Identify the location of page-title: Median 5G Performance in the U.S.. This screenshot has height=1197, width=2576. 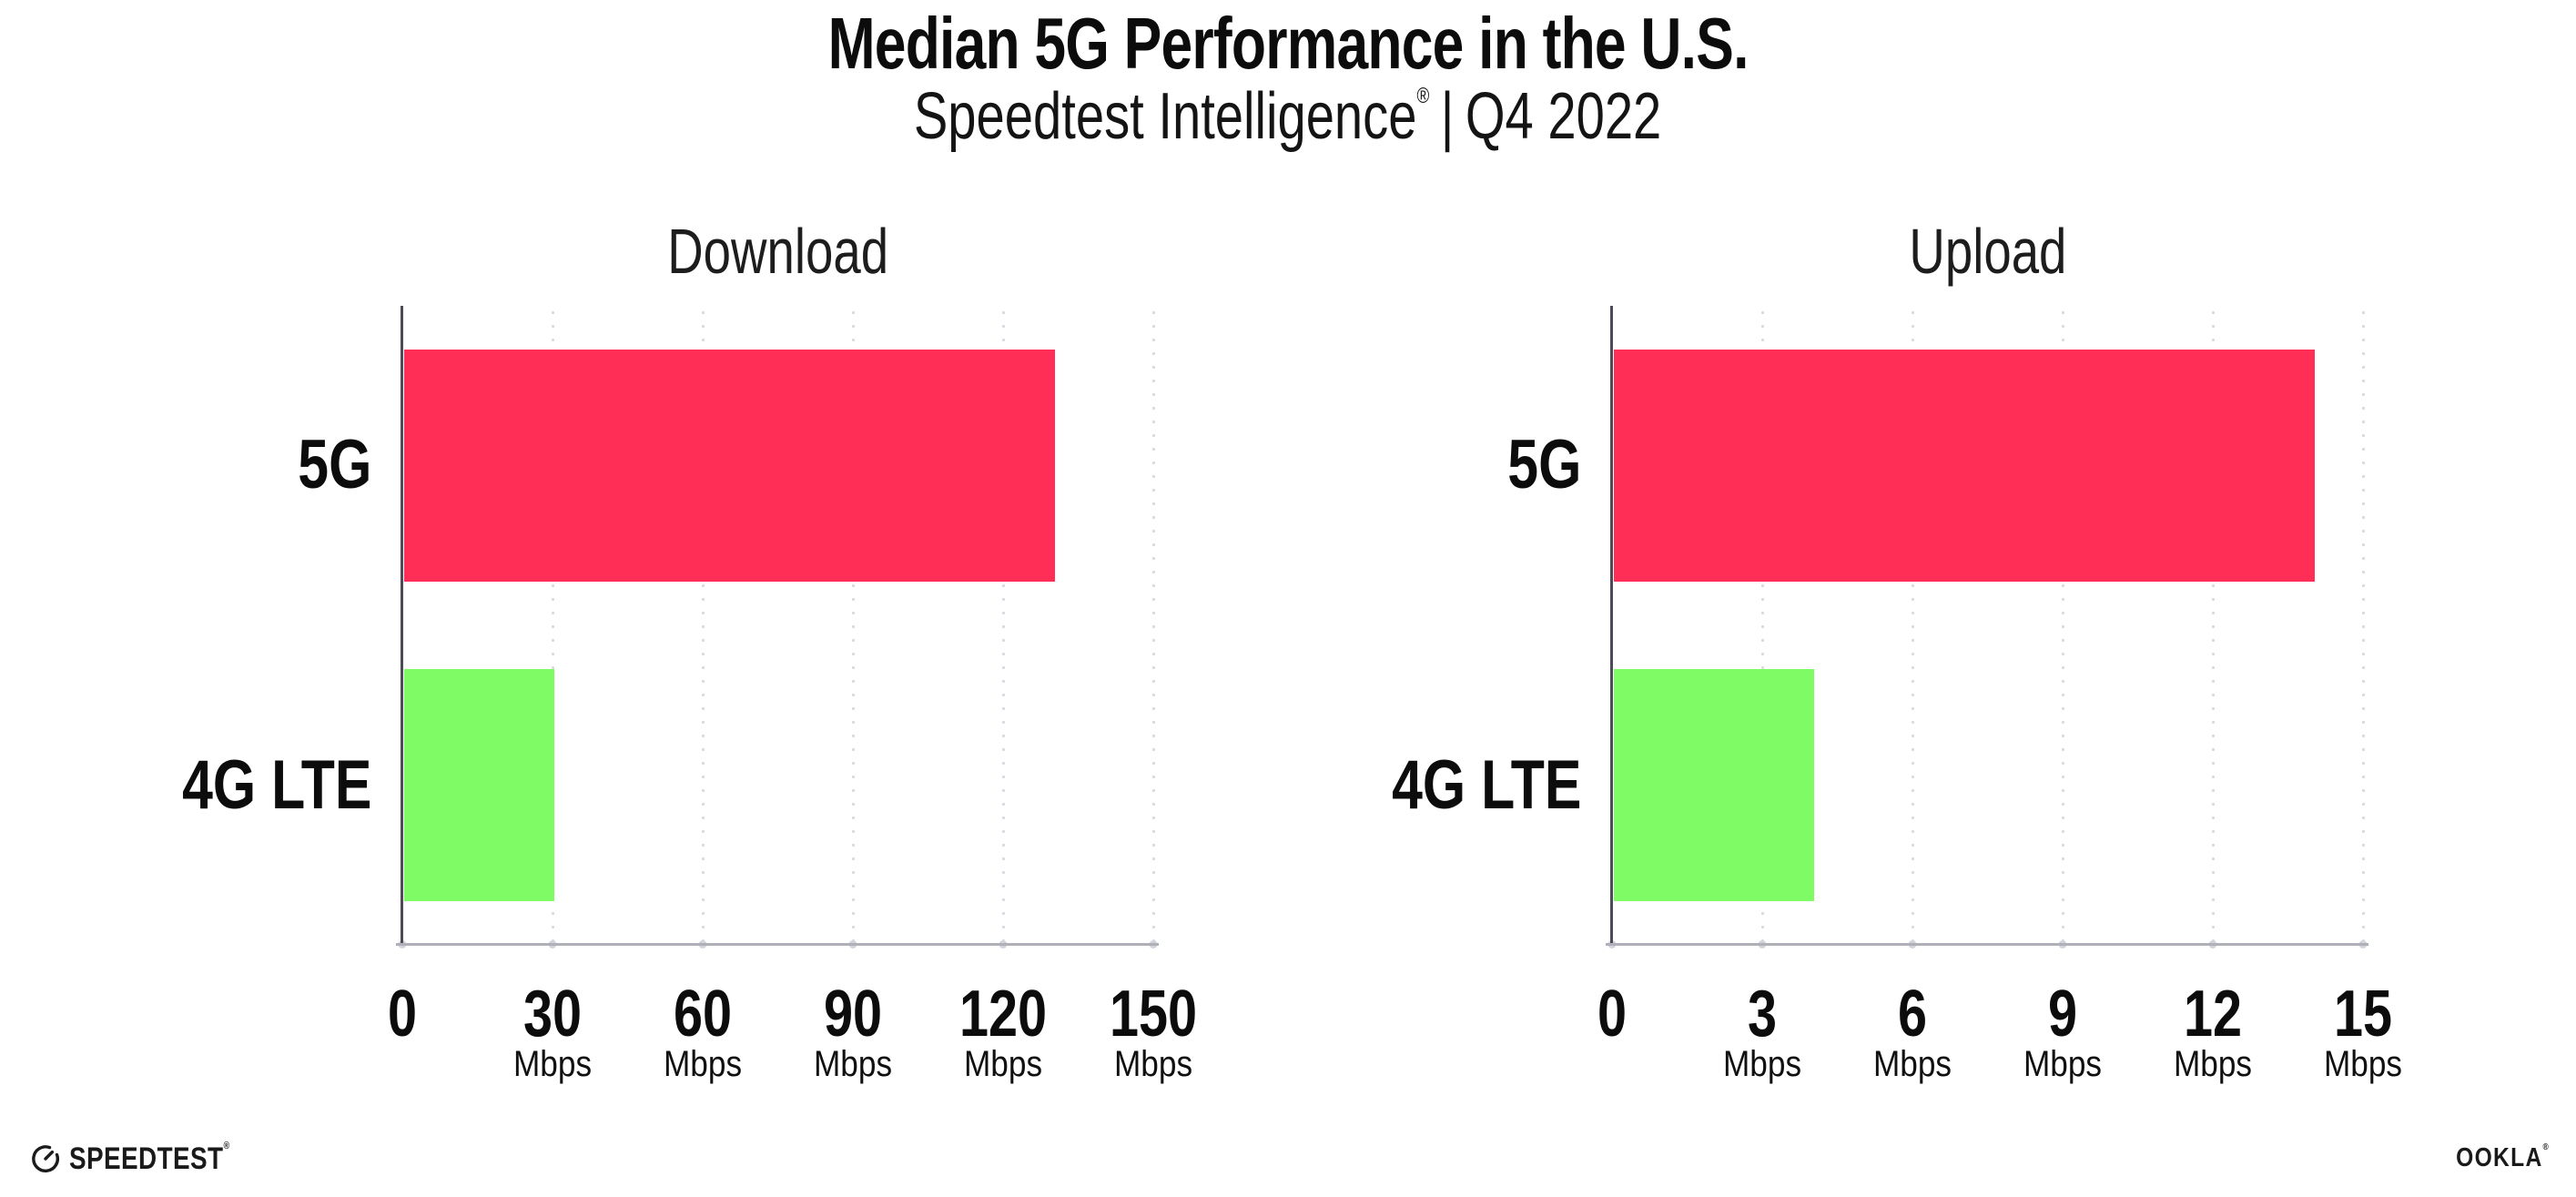
(1288, 44).